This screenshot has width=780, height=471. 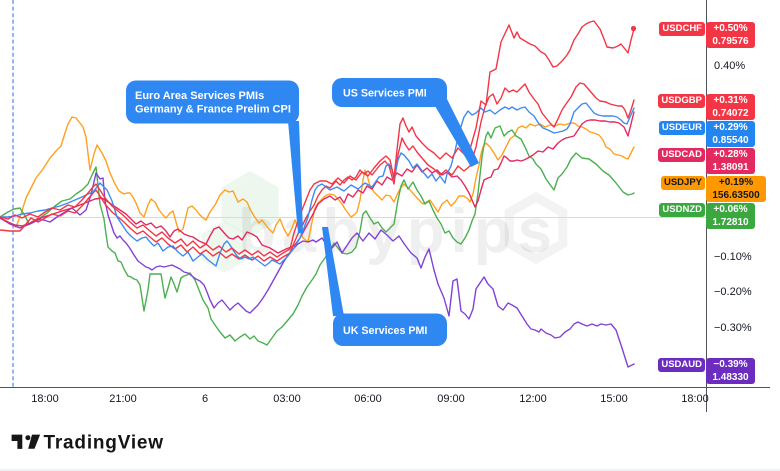 What do you see at coordinates (213, 110) in the screenshot?
I see `svg-text: Germany & France Prelim CPI` at bounding box center [213, 110].